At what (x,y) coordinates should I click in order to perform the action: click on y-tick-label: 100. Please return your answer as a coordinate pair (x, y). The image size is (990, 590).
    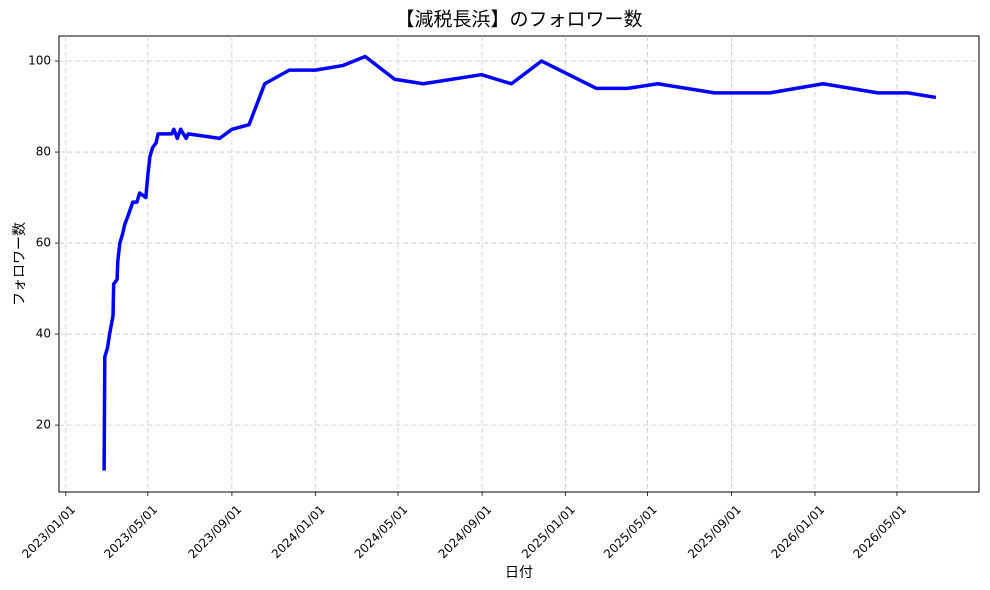
    Looking at the image, I should click on (39, 61).